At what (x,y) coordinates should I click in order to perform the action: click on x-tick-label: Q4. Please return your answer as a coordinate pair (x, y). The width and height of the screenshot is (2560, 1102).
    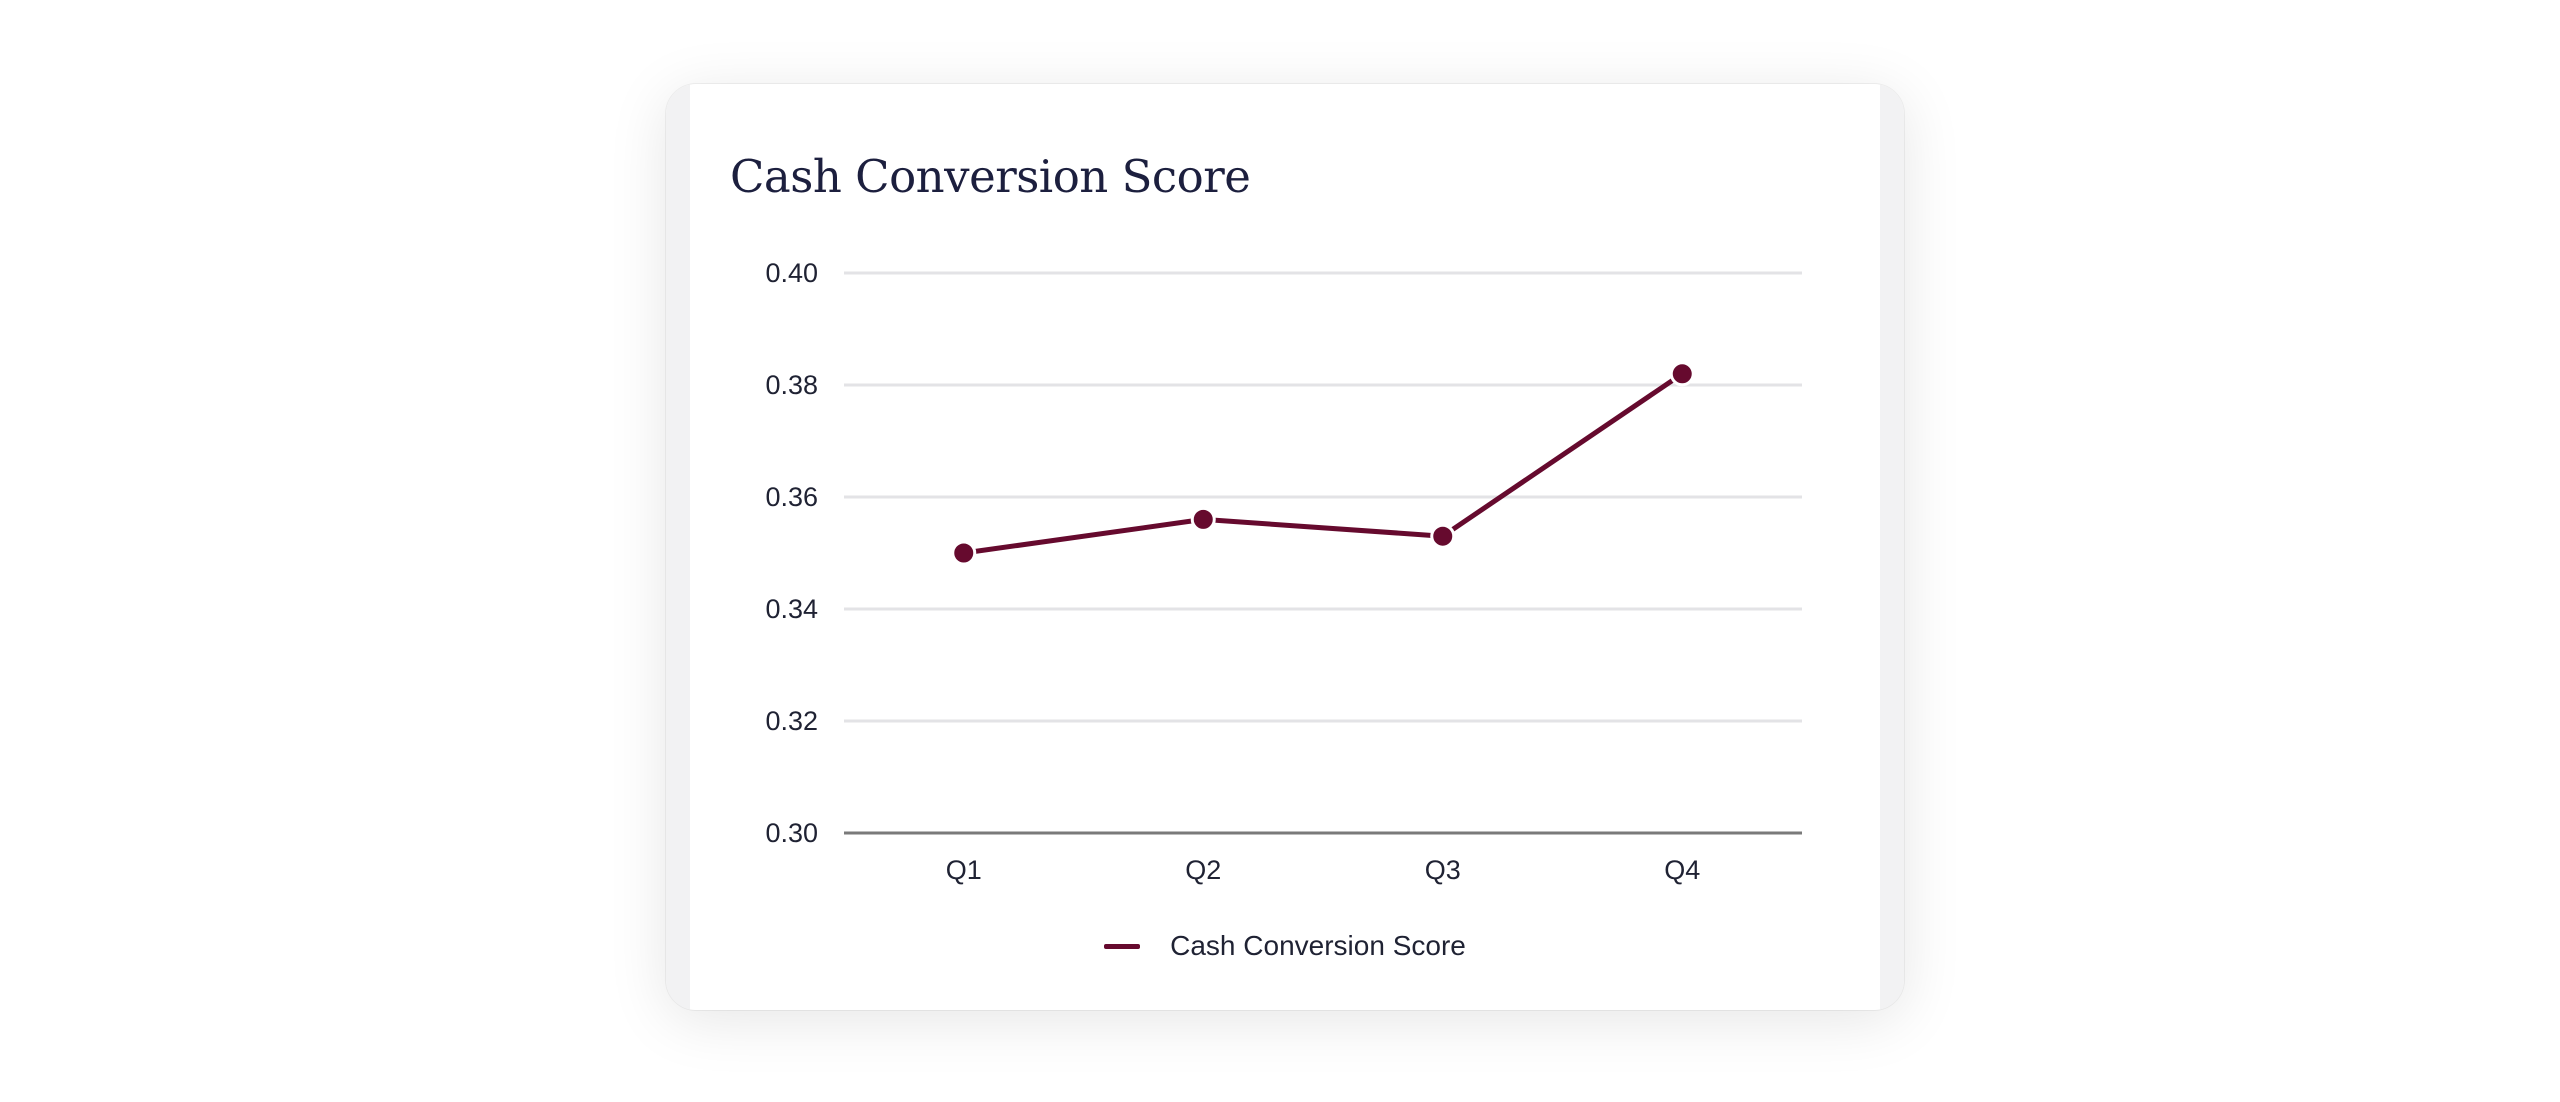
    Looking at the image, I should click on (1682, 870).